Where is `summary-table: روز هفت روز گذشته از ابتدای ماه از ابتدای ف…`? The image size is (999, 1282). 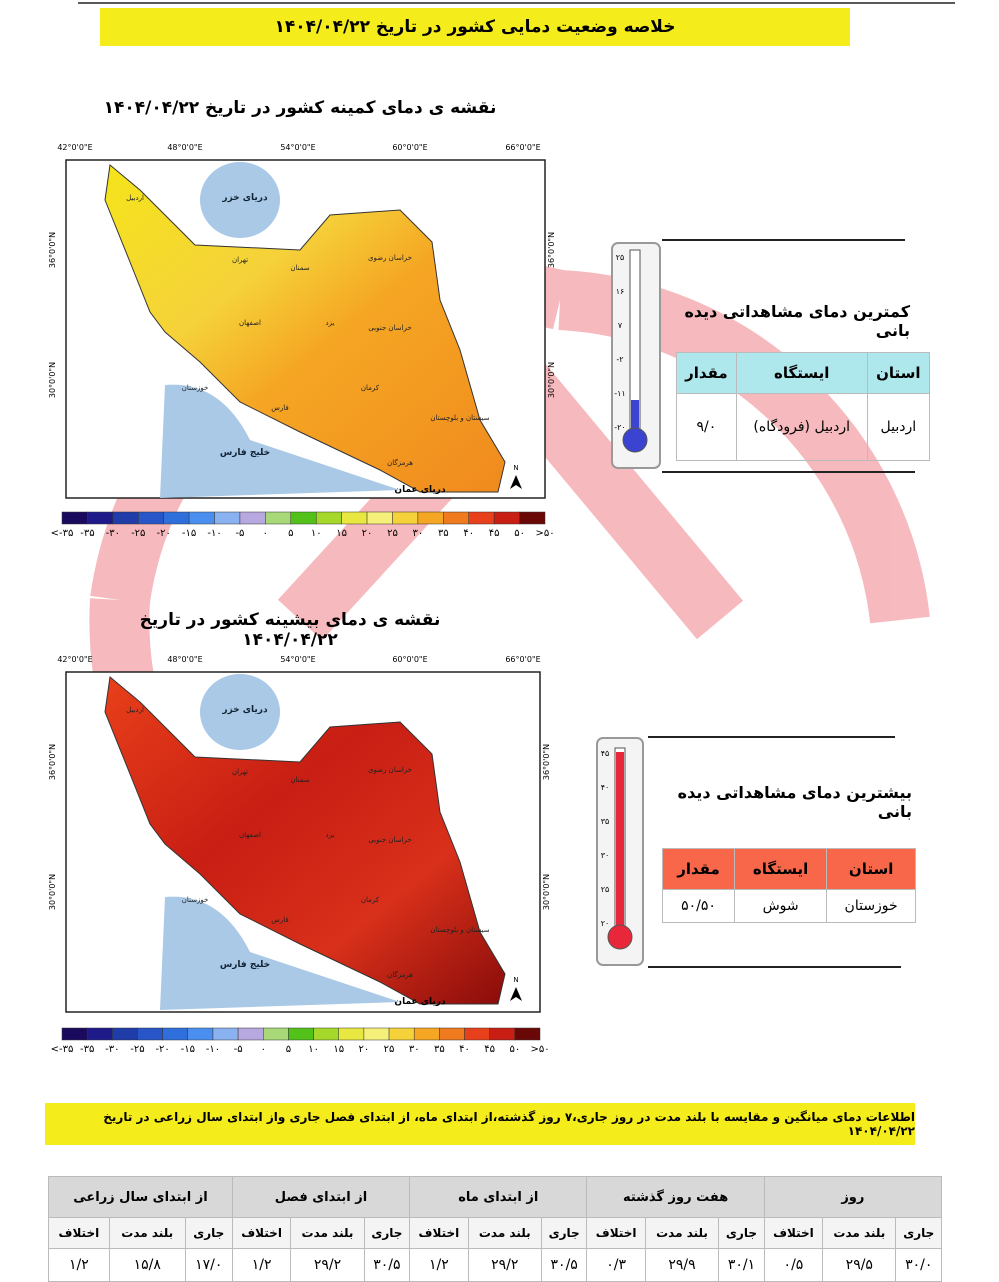 summary-table: روز هفت روز گذشته از ابتدای ماه از ابتدای ف… is located at coordinates (495, 1229).